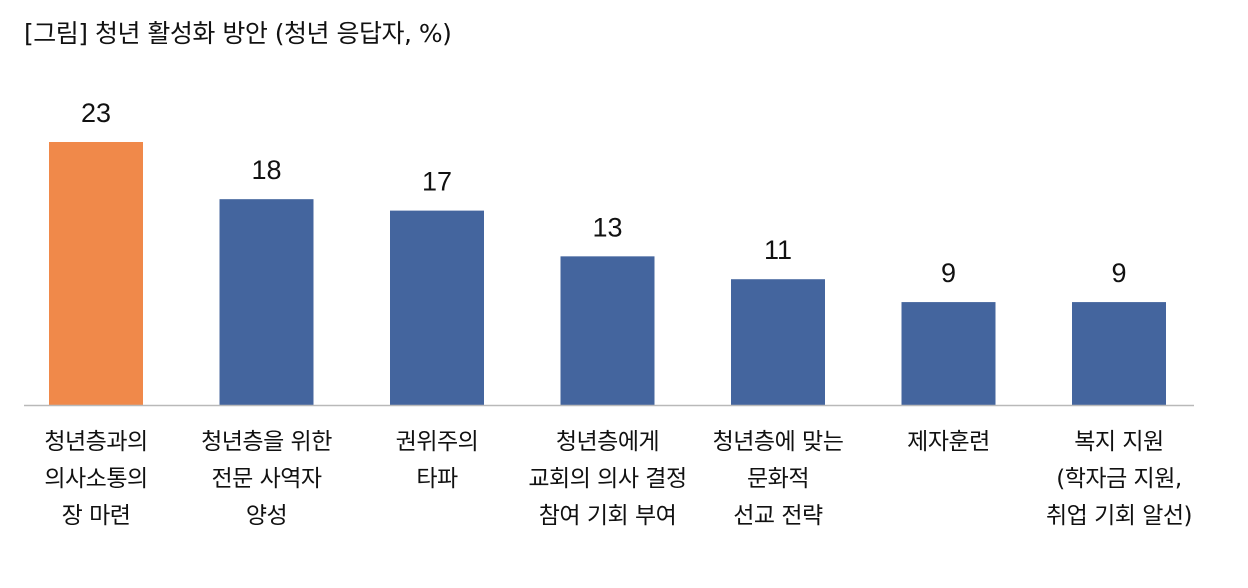 This screenshot has height=588, width=1248. What do you see at coordinates (266, 516) in the screenshot?
I see `category-label-line: 양성` at bounding box center [266, 516].